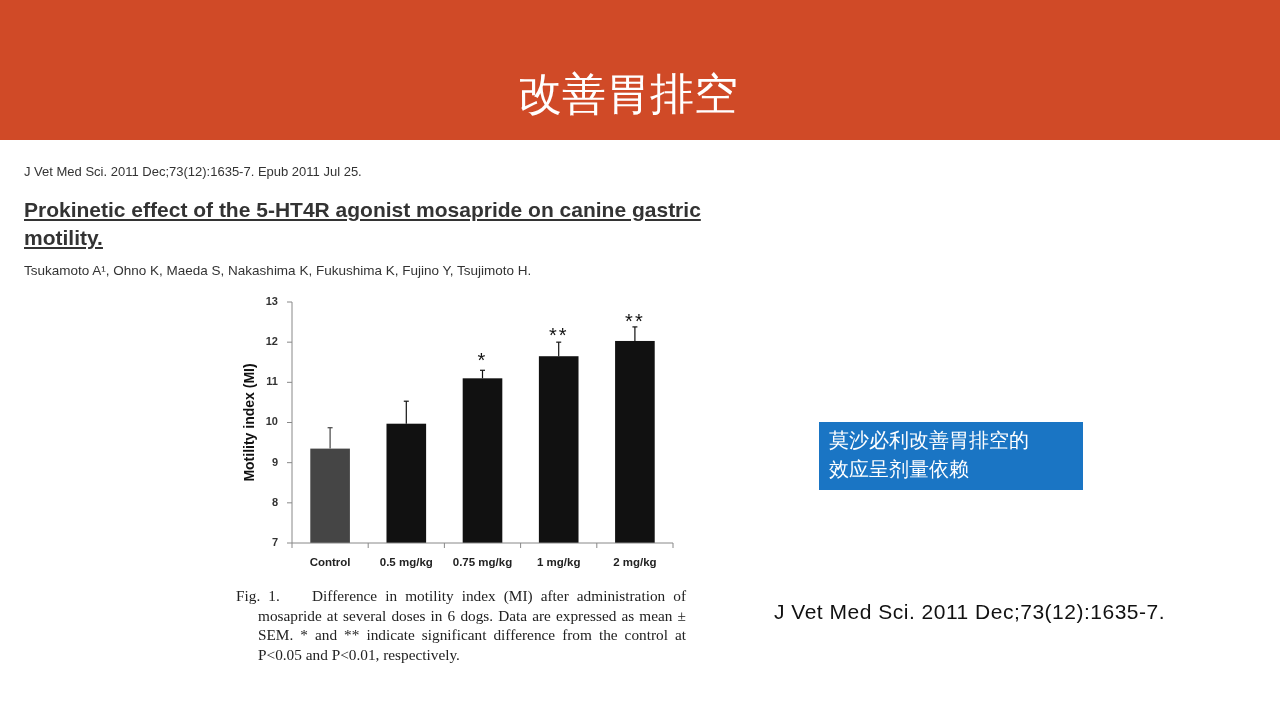  I want to click on y-tick-label: 13, so click(271, 300).